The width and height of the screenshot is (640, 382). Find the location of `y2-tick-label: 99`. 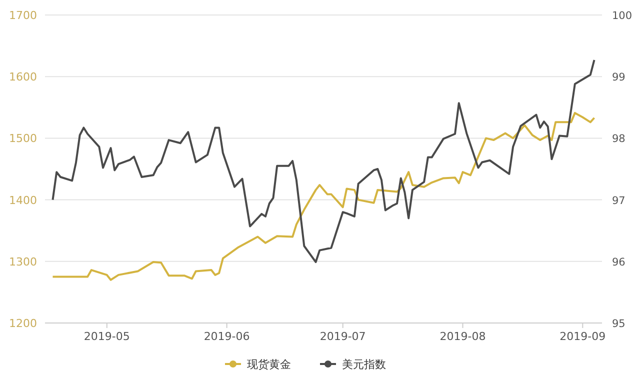

y2-tick-label: 99 is located at coordinates (619, 78).